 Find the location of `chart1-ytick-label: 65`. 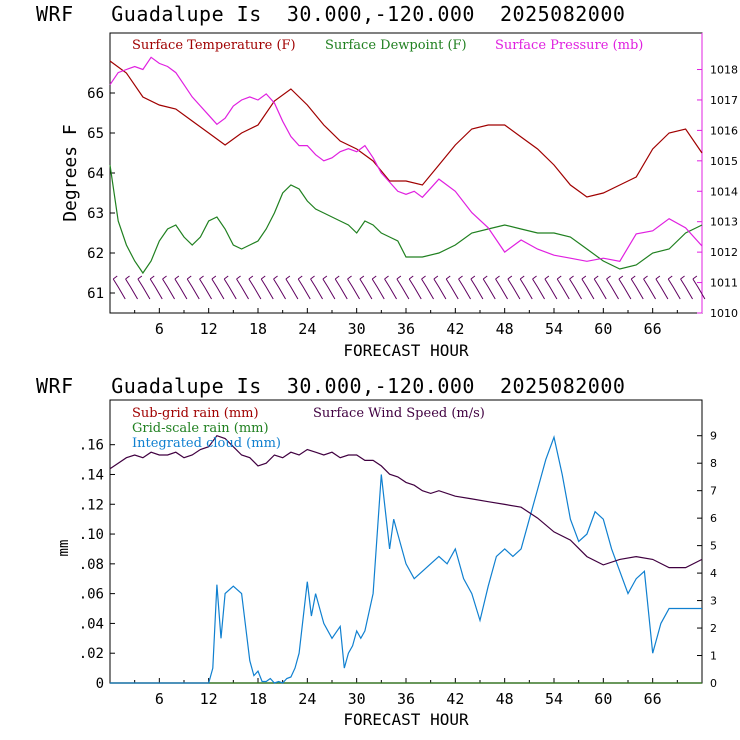

chart1-ytick-label: 65 is located at coordinates (95, 134).